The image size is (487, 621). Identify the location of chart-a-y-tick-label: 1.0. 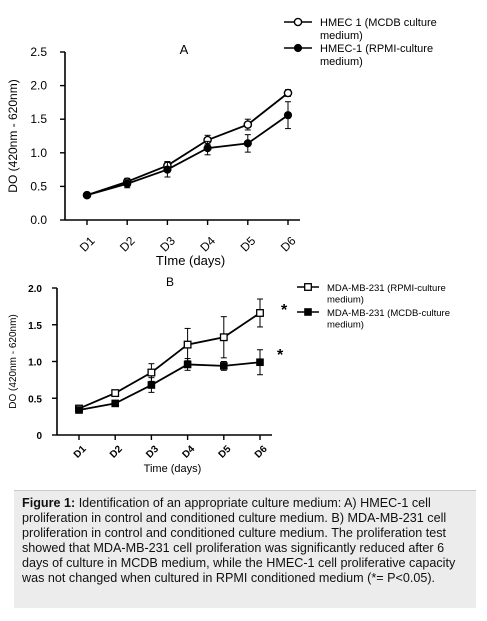
(38, 153).